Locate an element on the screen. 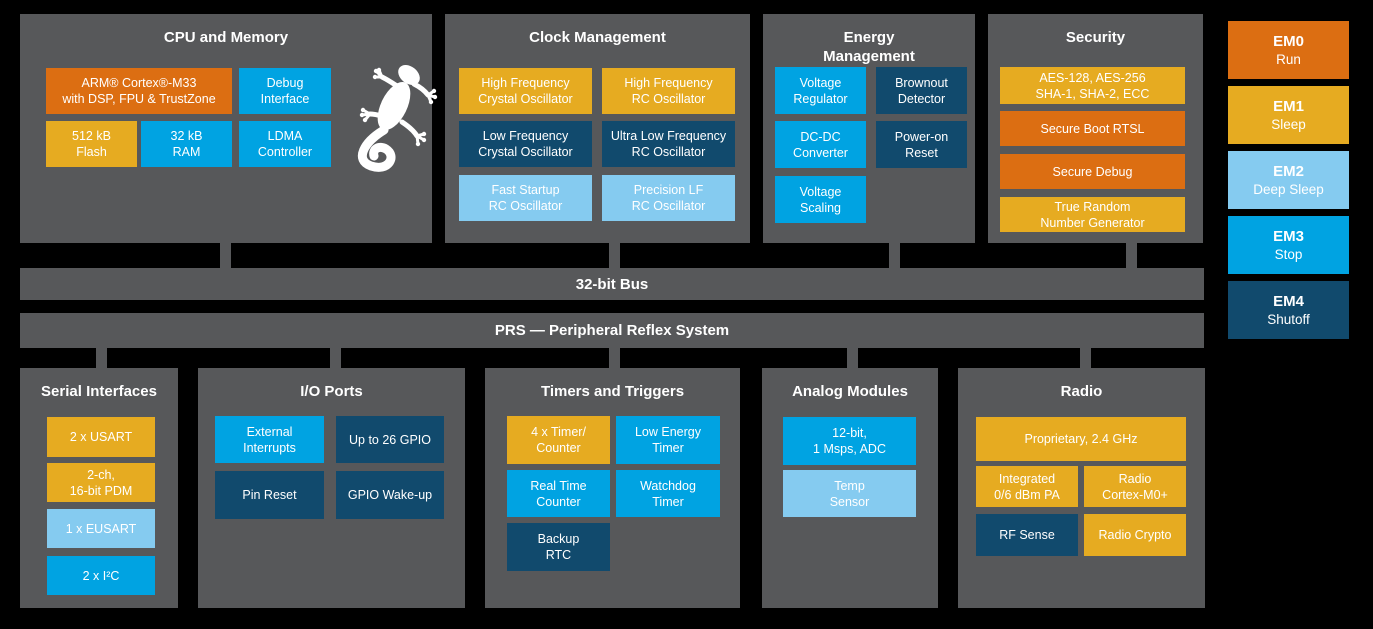 The height and width of the screenshot is (629, 1373). energy-mode-em2: EM2 Deep Sleep is located at coordinates (1288, 180).